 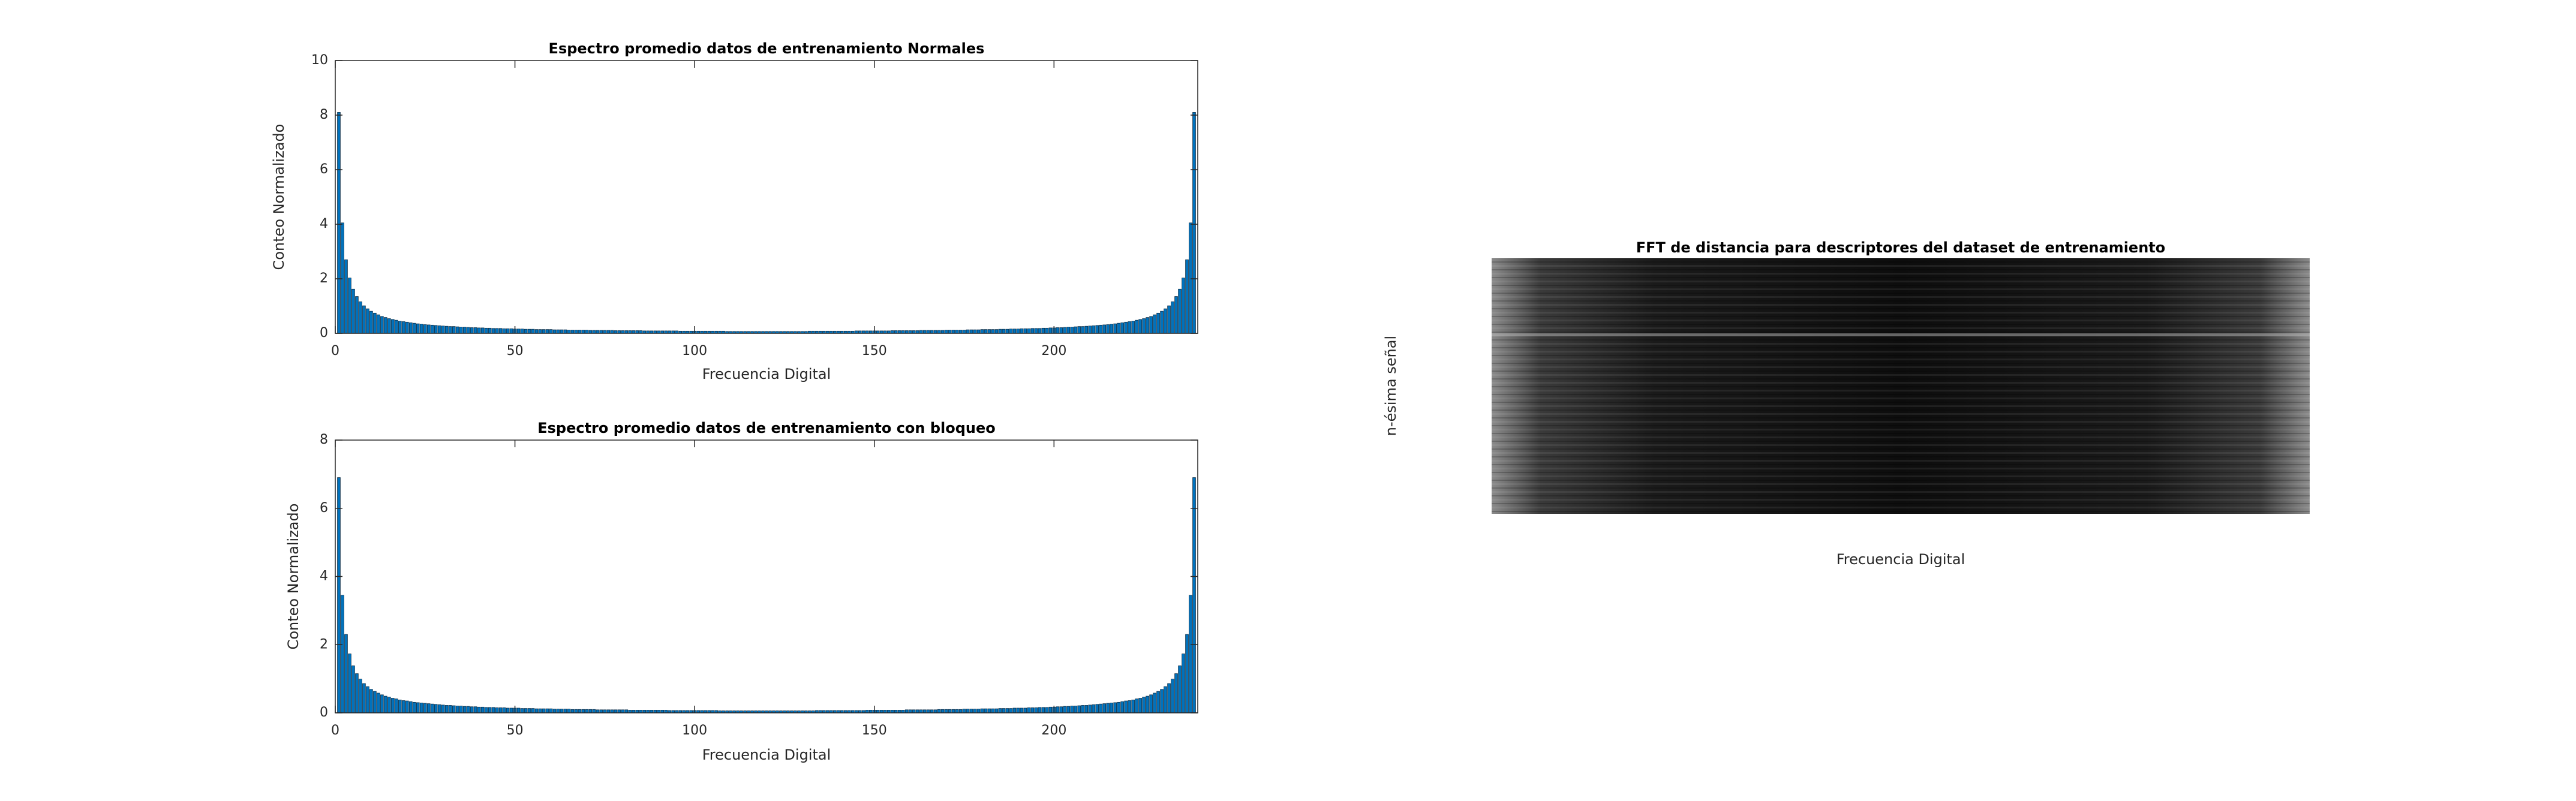 I want to click on x-tick-label: 100, so click(x=694, y=731).